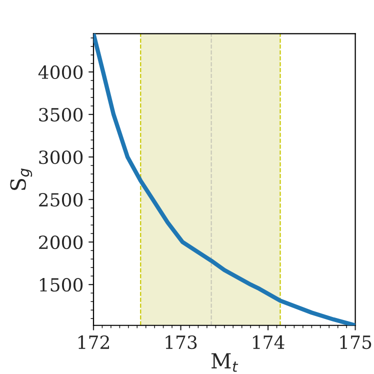 This screenshot has height=374, width=374. Describe the element at coordinates (61, 199) in the screenshot. I see `y-tick-label: 2500` at that location.